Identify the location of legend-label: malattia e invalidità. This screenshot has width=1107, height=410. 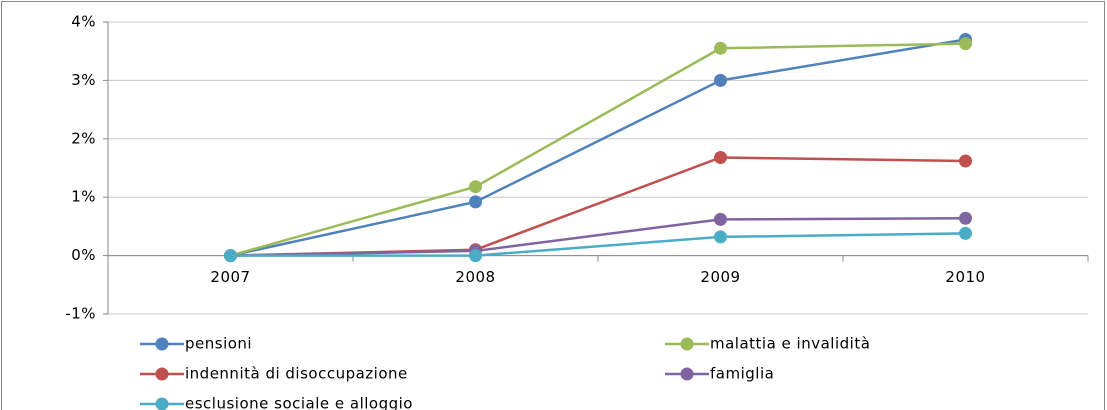
(790, 344).